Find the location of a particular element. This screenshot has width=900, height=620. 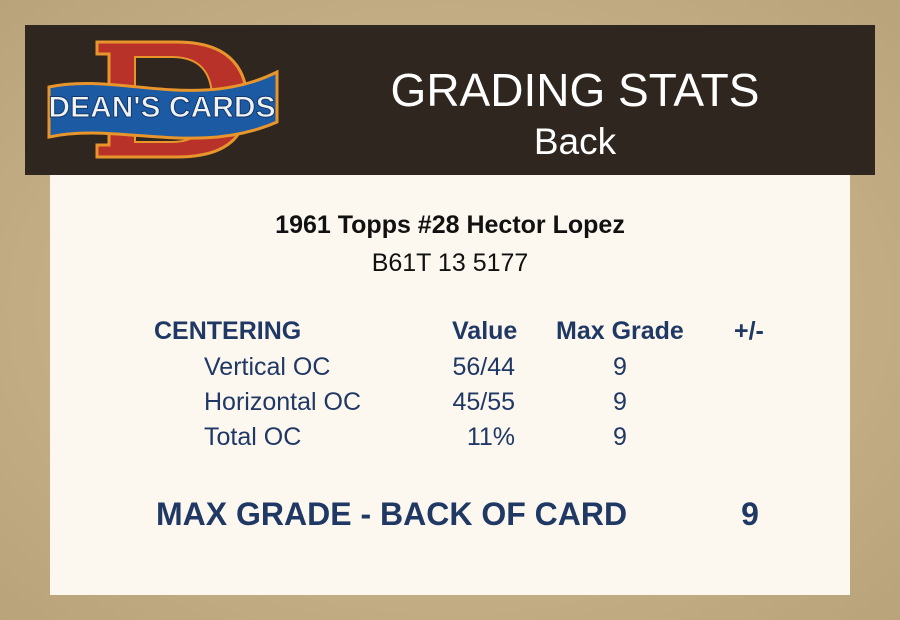

page-title: GRADING STATS is located at coordinates (575, 90).